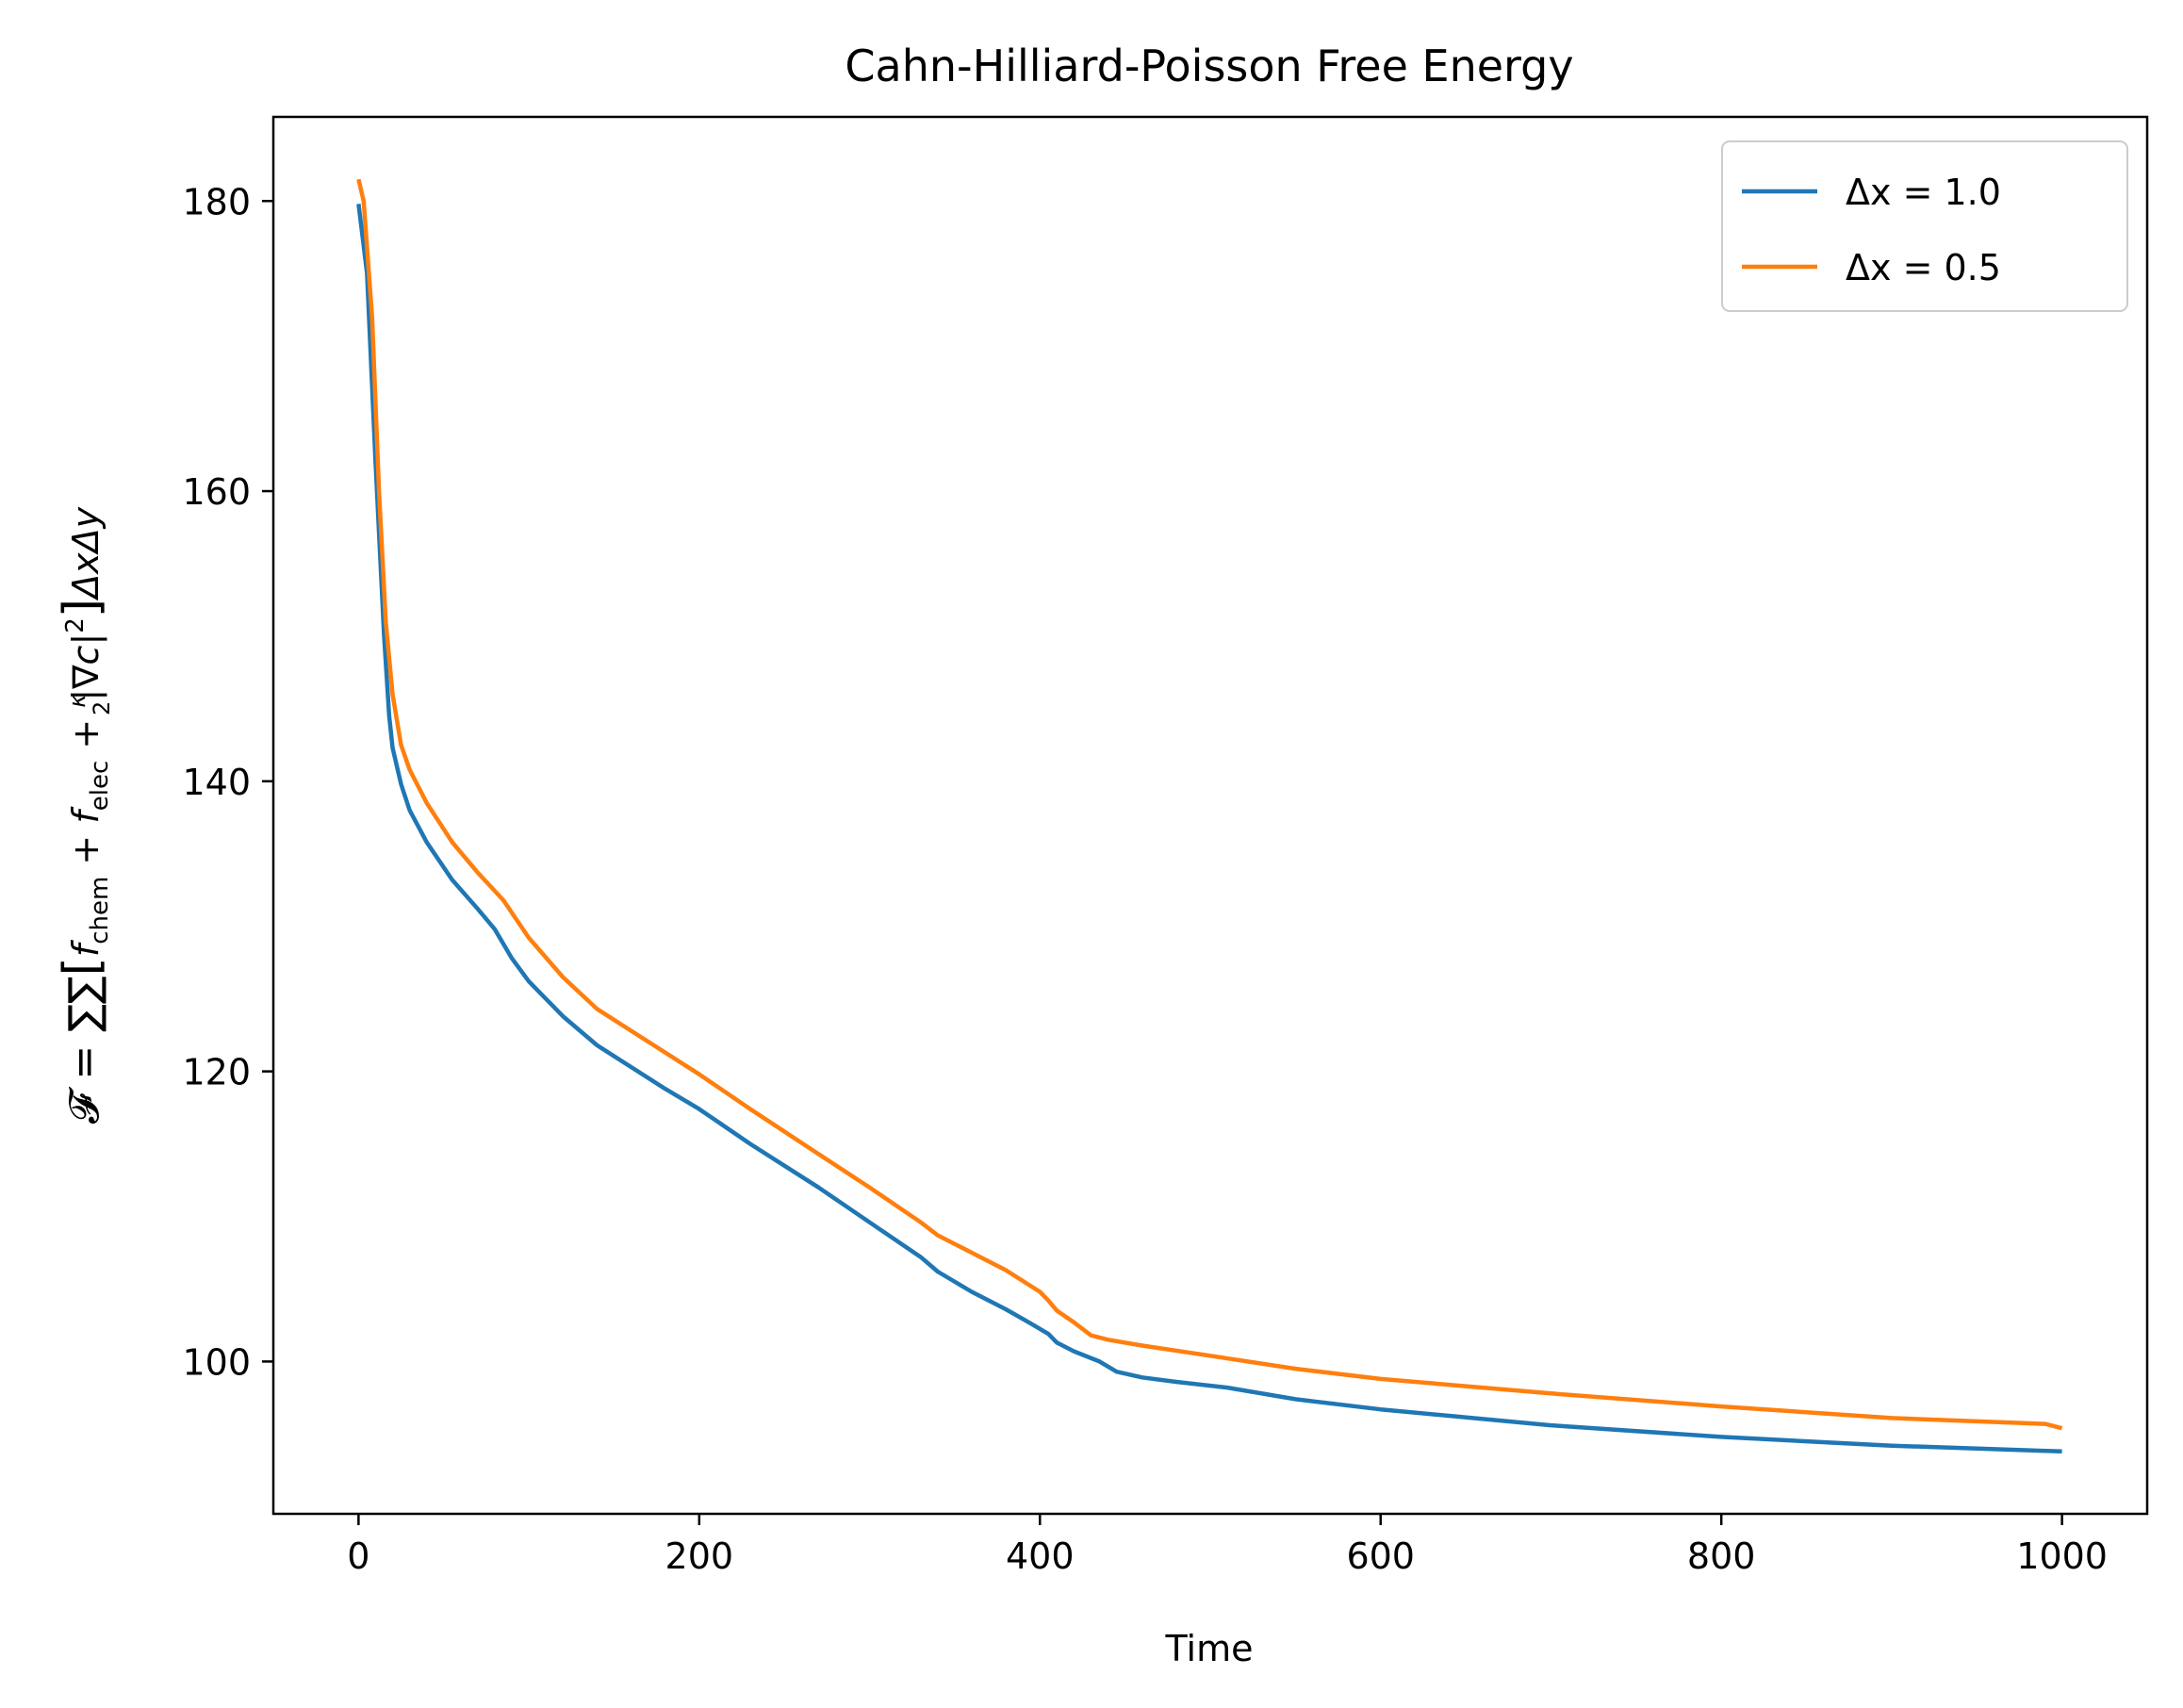  What do you see at coordinates (102, 708) in the screenshot?
I see `y-label-two: 2` at bounding box center [102, 708].